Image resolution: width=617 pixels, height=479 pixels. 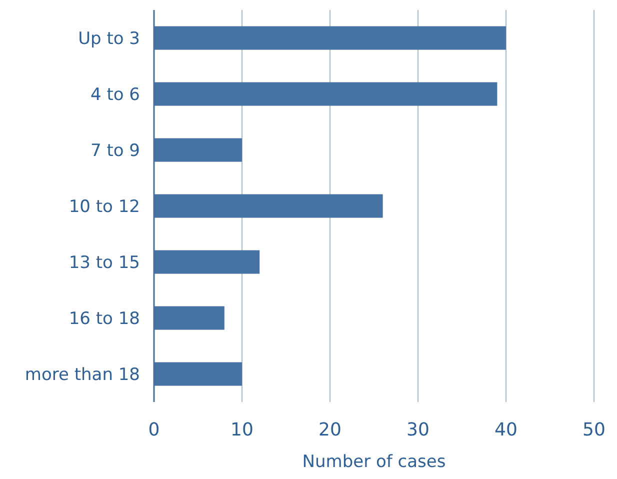 What do you see at coordinates (115, 94) in the screenshot?
I see `y-tick-label: 4 to 6` at bounding box center [115, 94].